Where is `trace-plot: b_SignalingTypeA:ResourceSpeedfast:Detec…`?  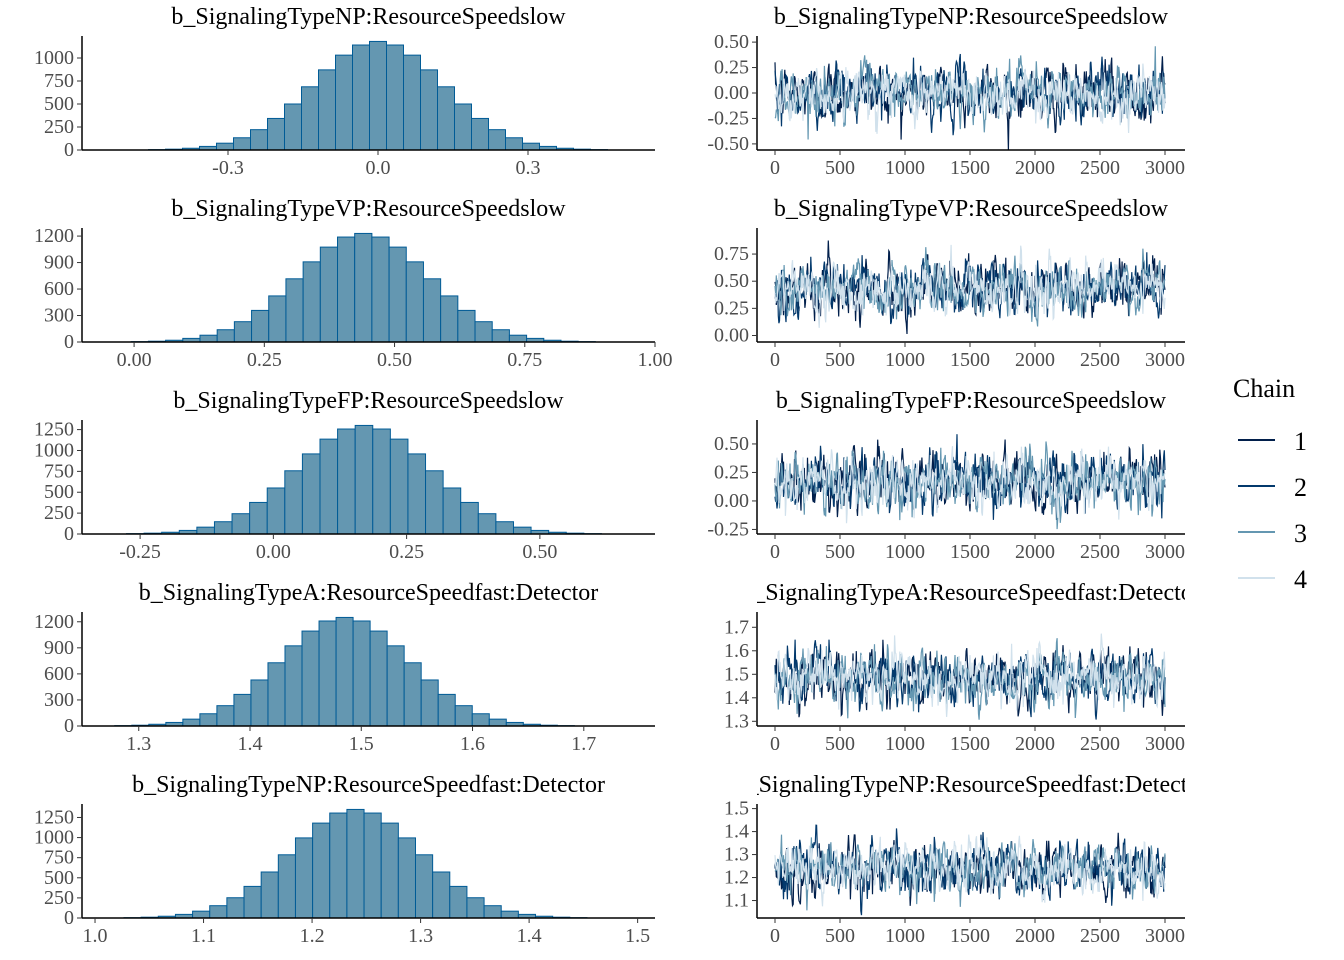 trace-plot: b_SignalingTypeA:ResourceSpeedfast:Detec… is located at coordinates (954, 667).